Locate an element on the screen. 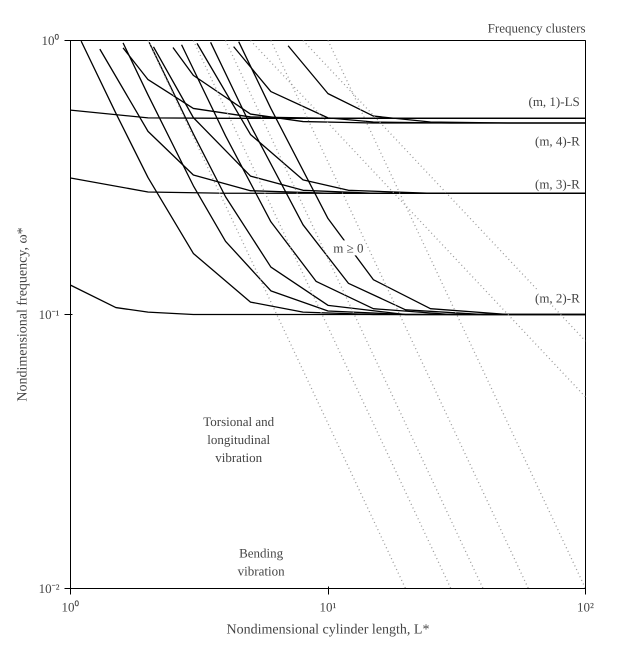  y-tick-label: 10⁻¹ is located at coordinates (49, 314).